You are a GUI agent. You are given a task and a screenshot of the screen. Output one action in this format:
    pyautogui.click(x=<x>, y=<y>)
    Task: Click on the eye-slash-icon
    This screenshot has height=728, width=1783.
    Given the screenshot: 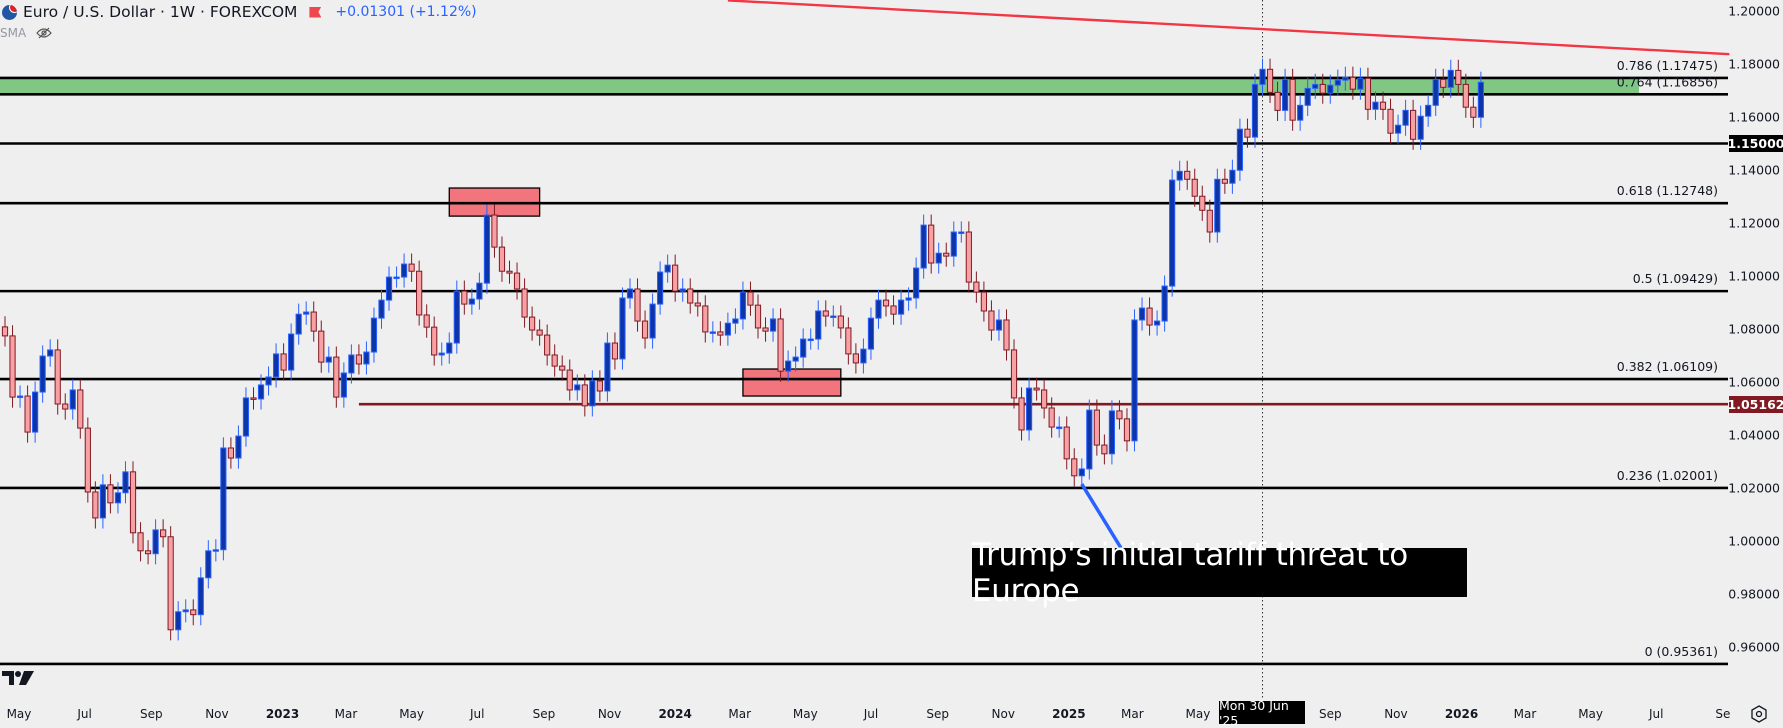 What is the action you would take?
    pyautogui.click(x=44, y=33)
    